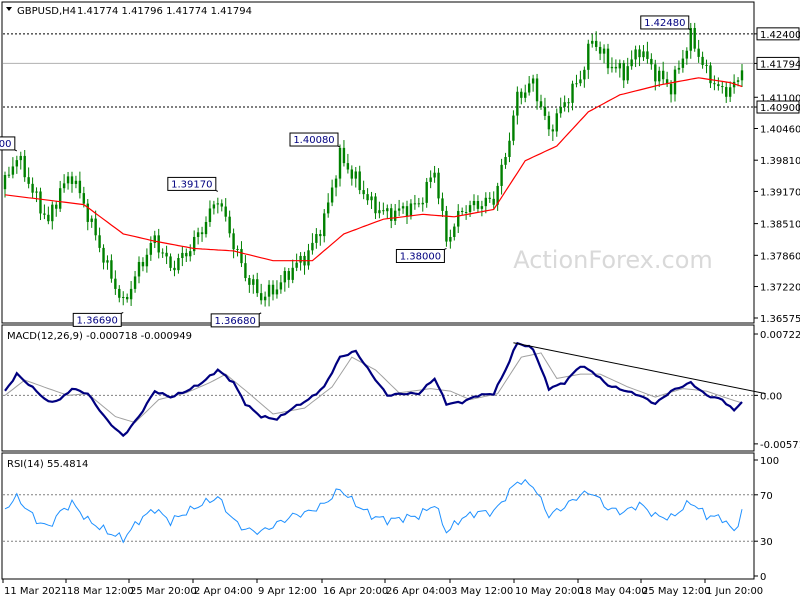 Image resolution: width=800 pixels, height=604 pixels. I want to click on time-axis-label: 26 Apr 04:00, so click(418, 591).